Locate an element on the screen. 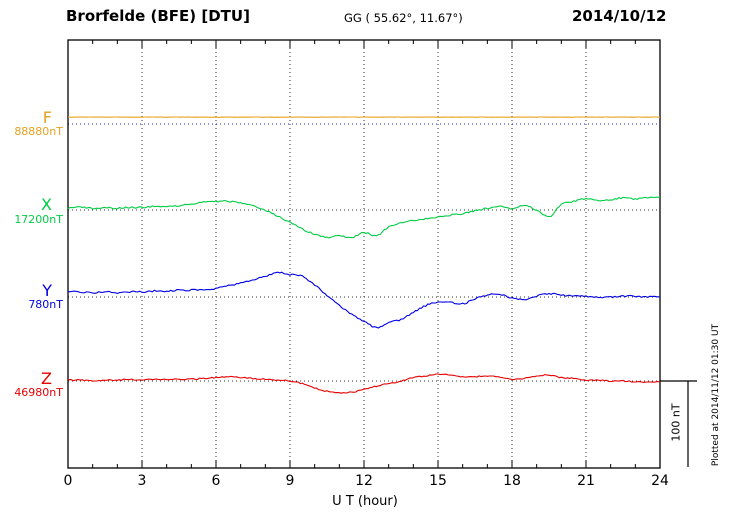 This screenshot has width=730, height=520. x-tick-label: 21 is located at coordinates (586, 481).